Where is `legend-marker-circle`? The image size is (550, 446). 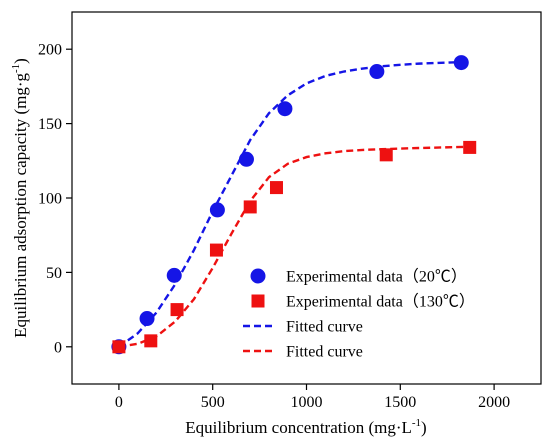
legend-marker-circle is located at coordinates (258, 276).